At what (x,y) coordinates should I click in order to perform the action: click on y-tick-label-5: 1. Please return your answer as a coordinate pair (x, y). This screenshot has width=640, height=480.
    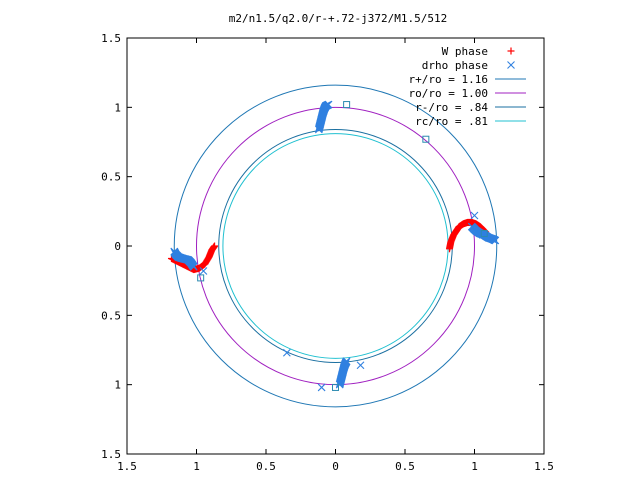
    Looking at the image, I should click on (117, 385).